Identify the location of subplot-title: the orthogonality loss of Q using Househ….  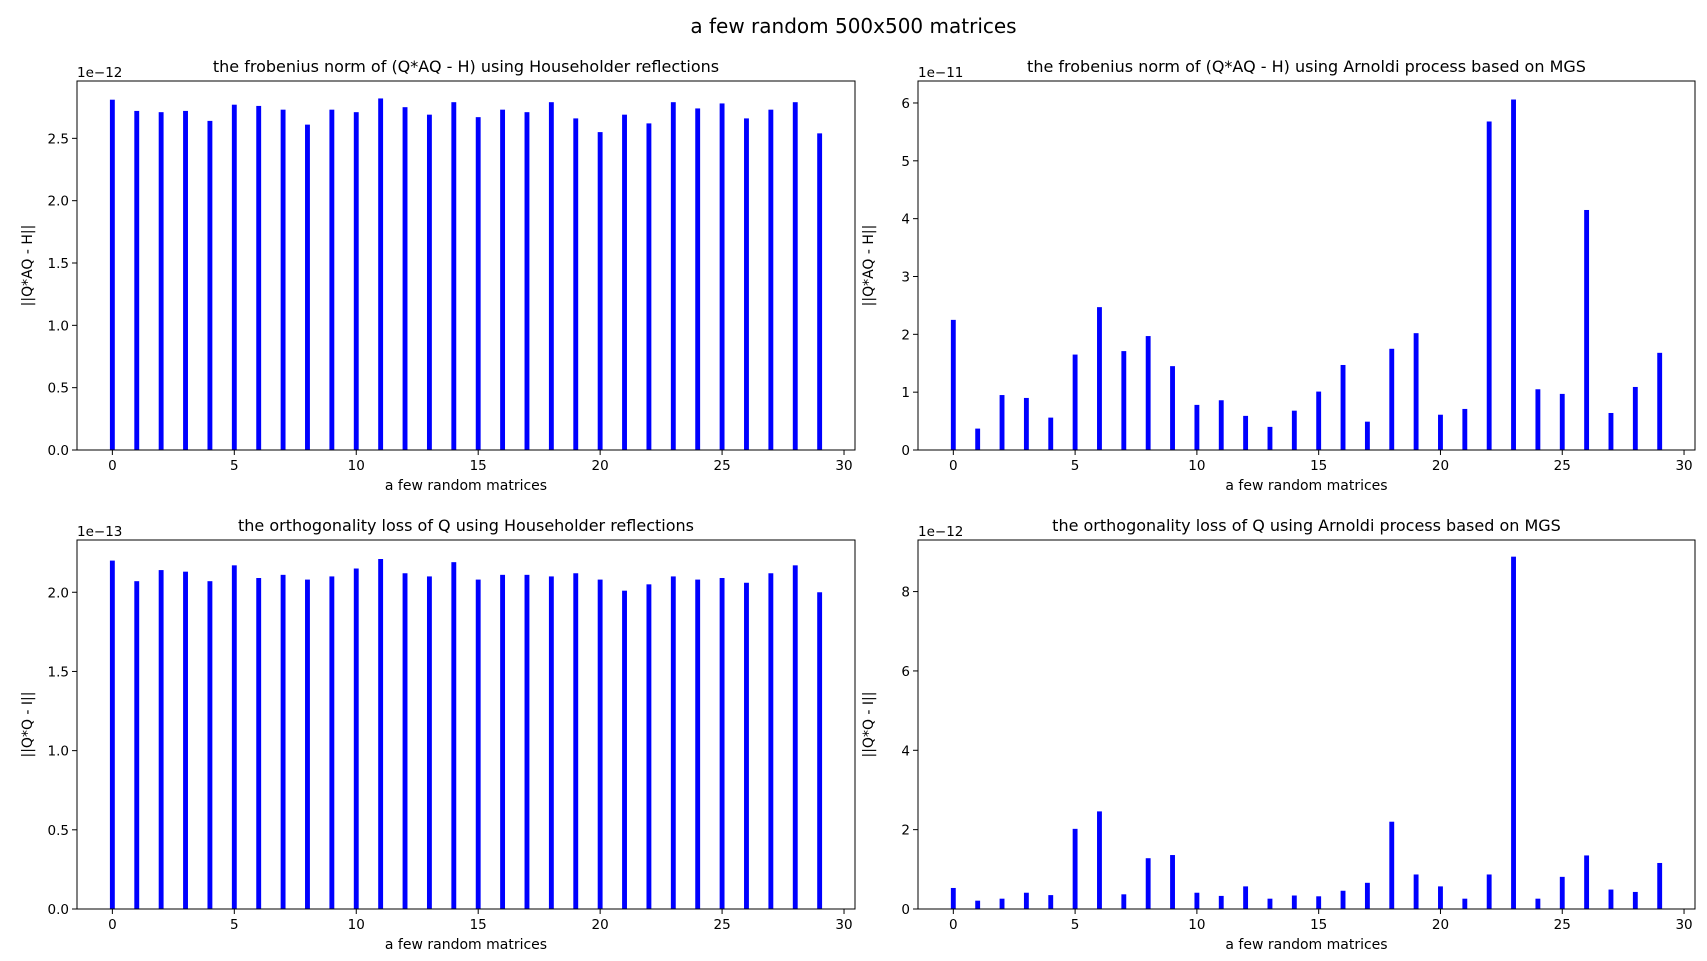
(466, 525).